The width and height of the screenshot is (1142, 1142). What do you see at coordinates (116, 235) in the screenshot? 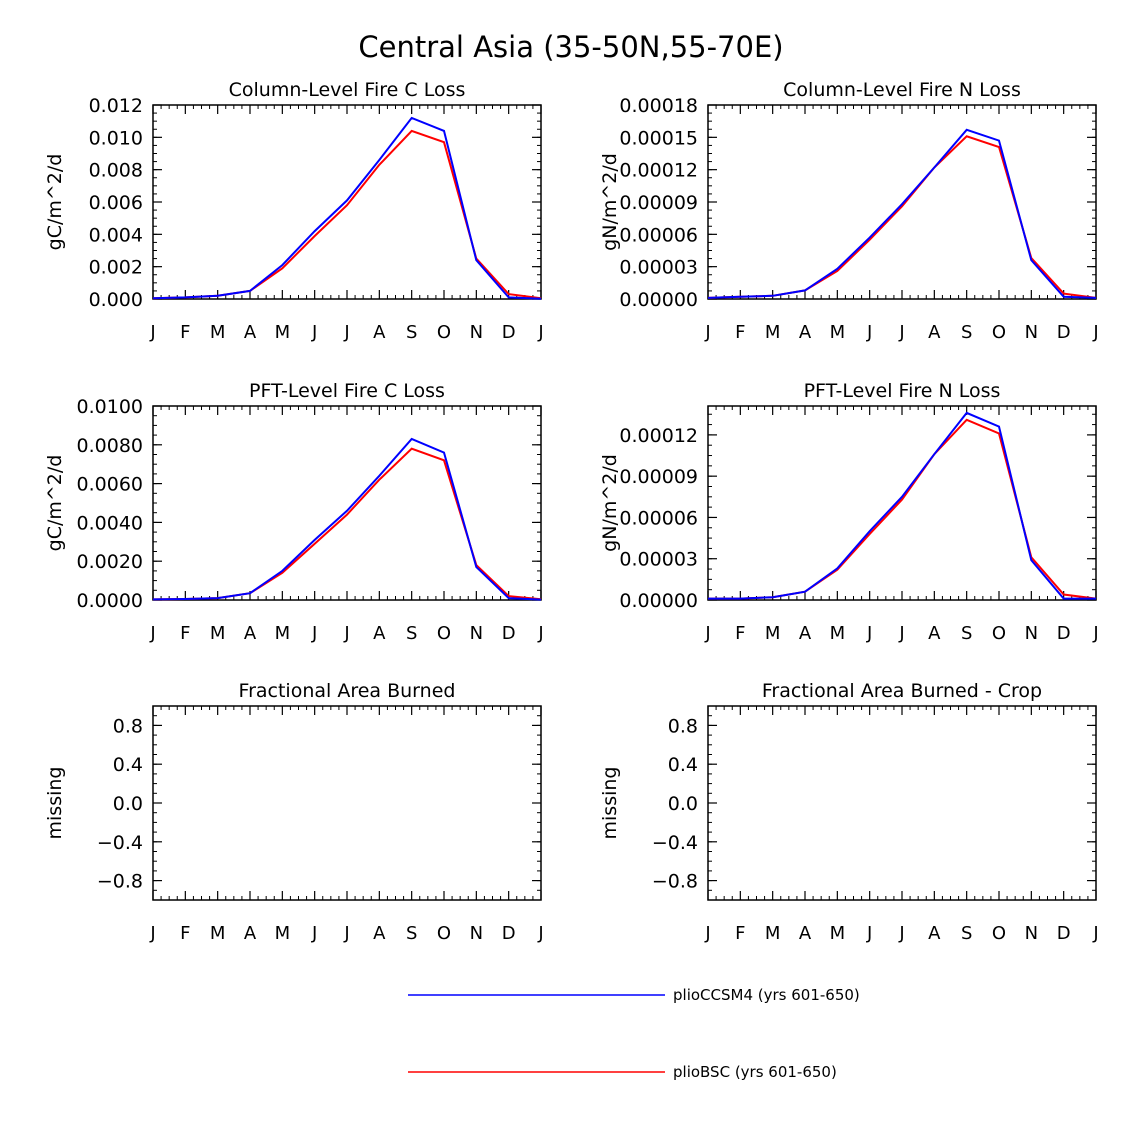
I see `y-tick-label: 0.004` at bounding box center [116, 235].